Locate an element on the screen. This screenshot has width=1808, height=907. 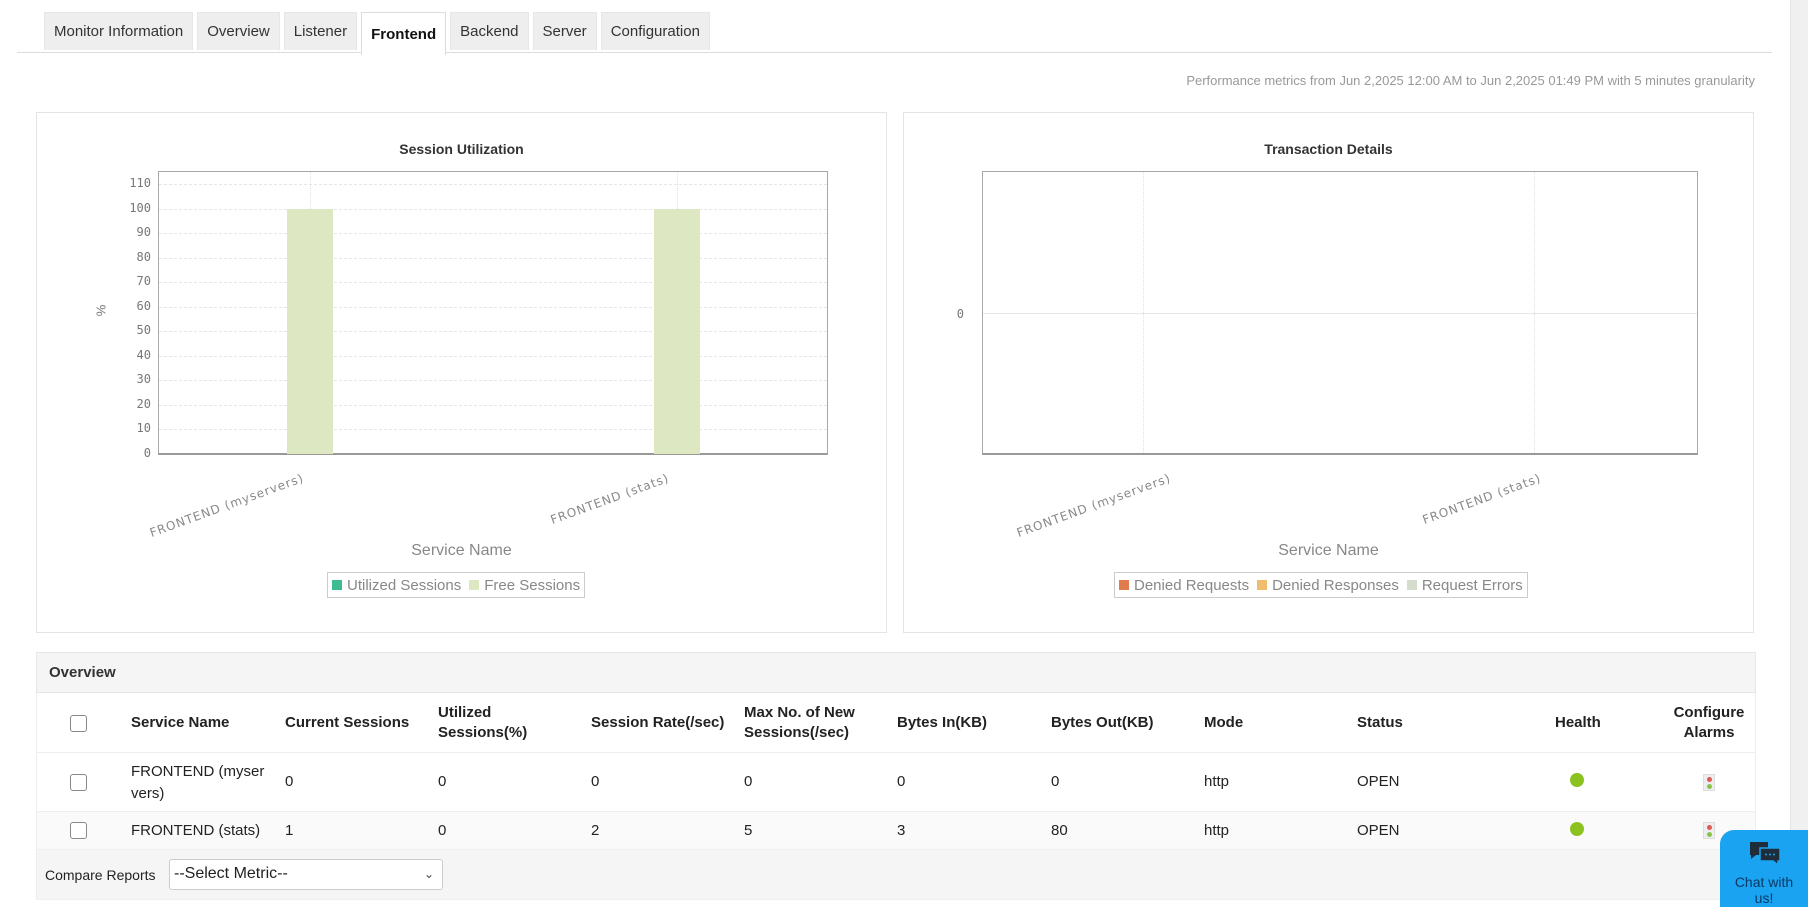
legend-denied-requests: Denied Requests is located at coordinates (1184, 585).